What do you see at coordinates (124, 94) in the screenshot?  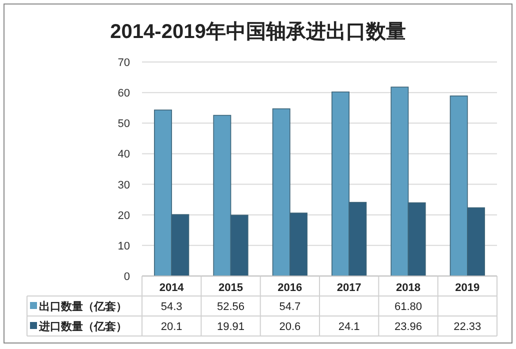 I see `y-tick-label: 60` at bounding box center [124, 94].